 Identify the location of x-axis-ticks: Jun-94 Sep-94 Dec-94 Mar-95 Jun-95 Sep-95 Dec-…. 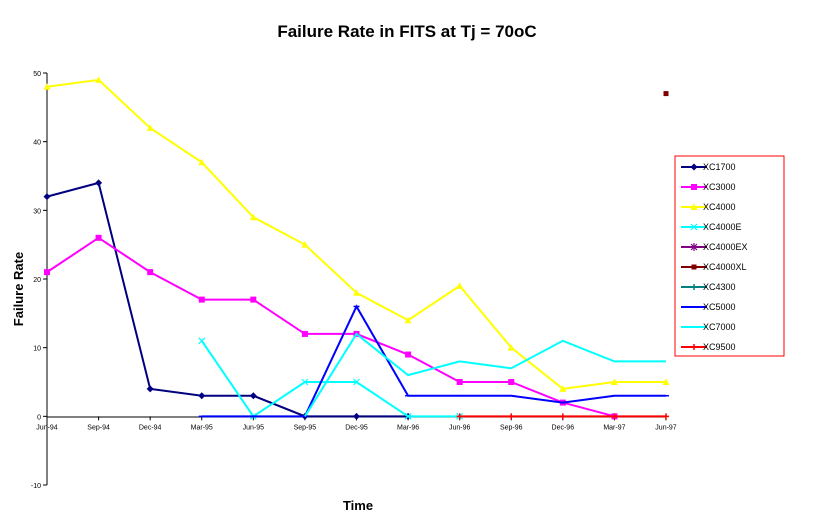
(356, 423).